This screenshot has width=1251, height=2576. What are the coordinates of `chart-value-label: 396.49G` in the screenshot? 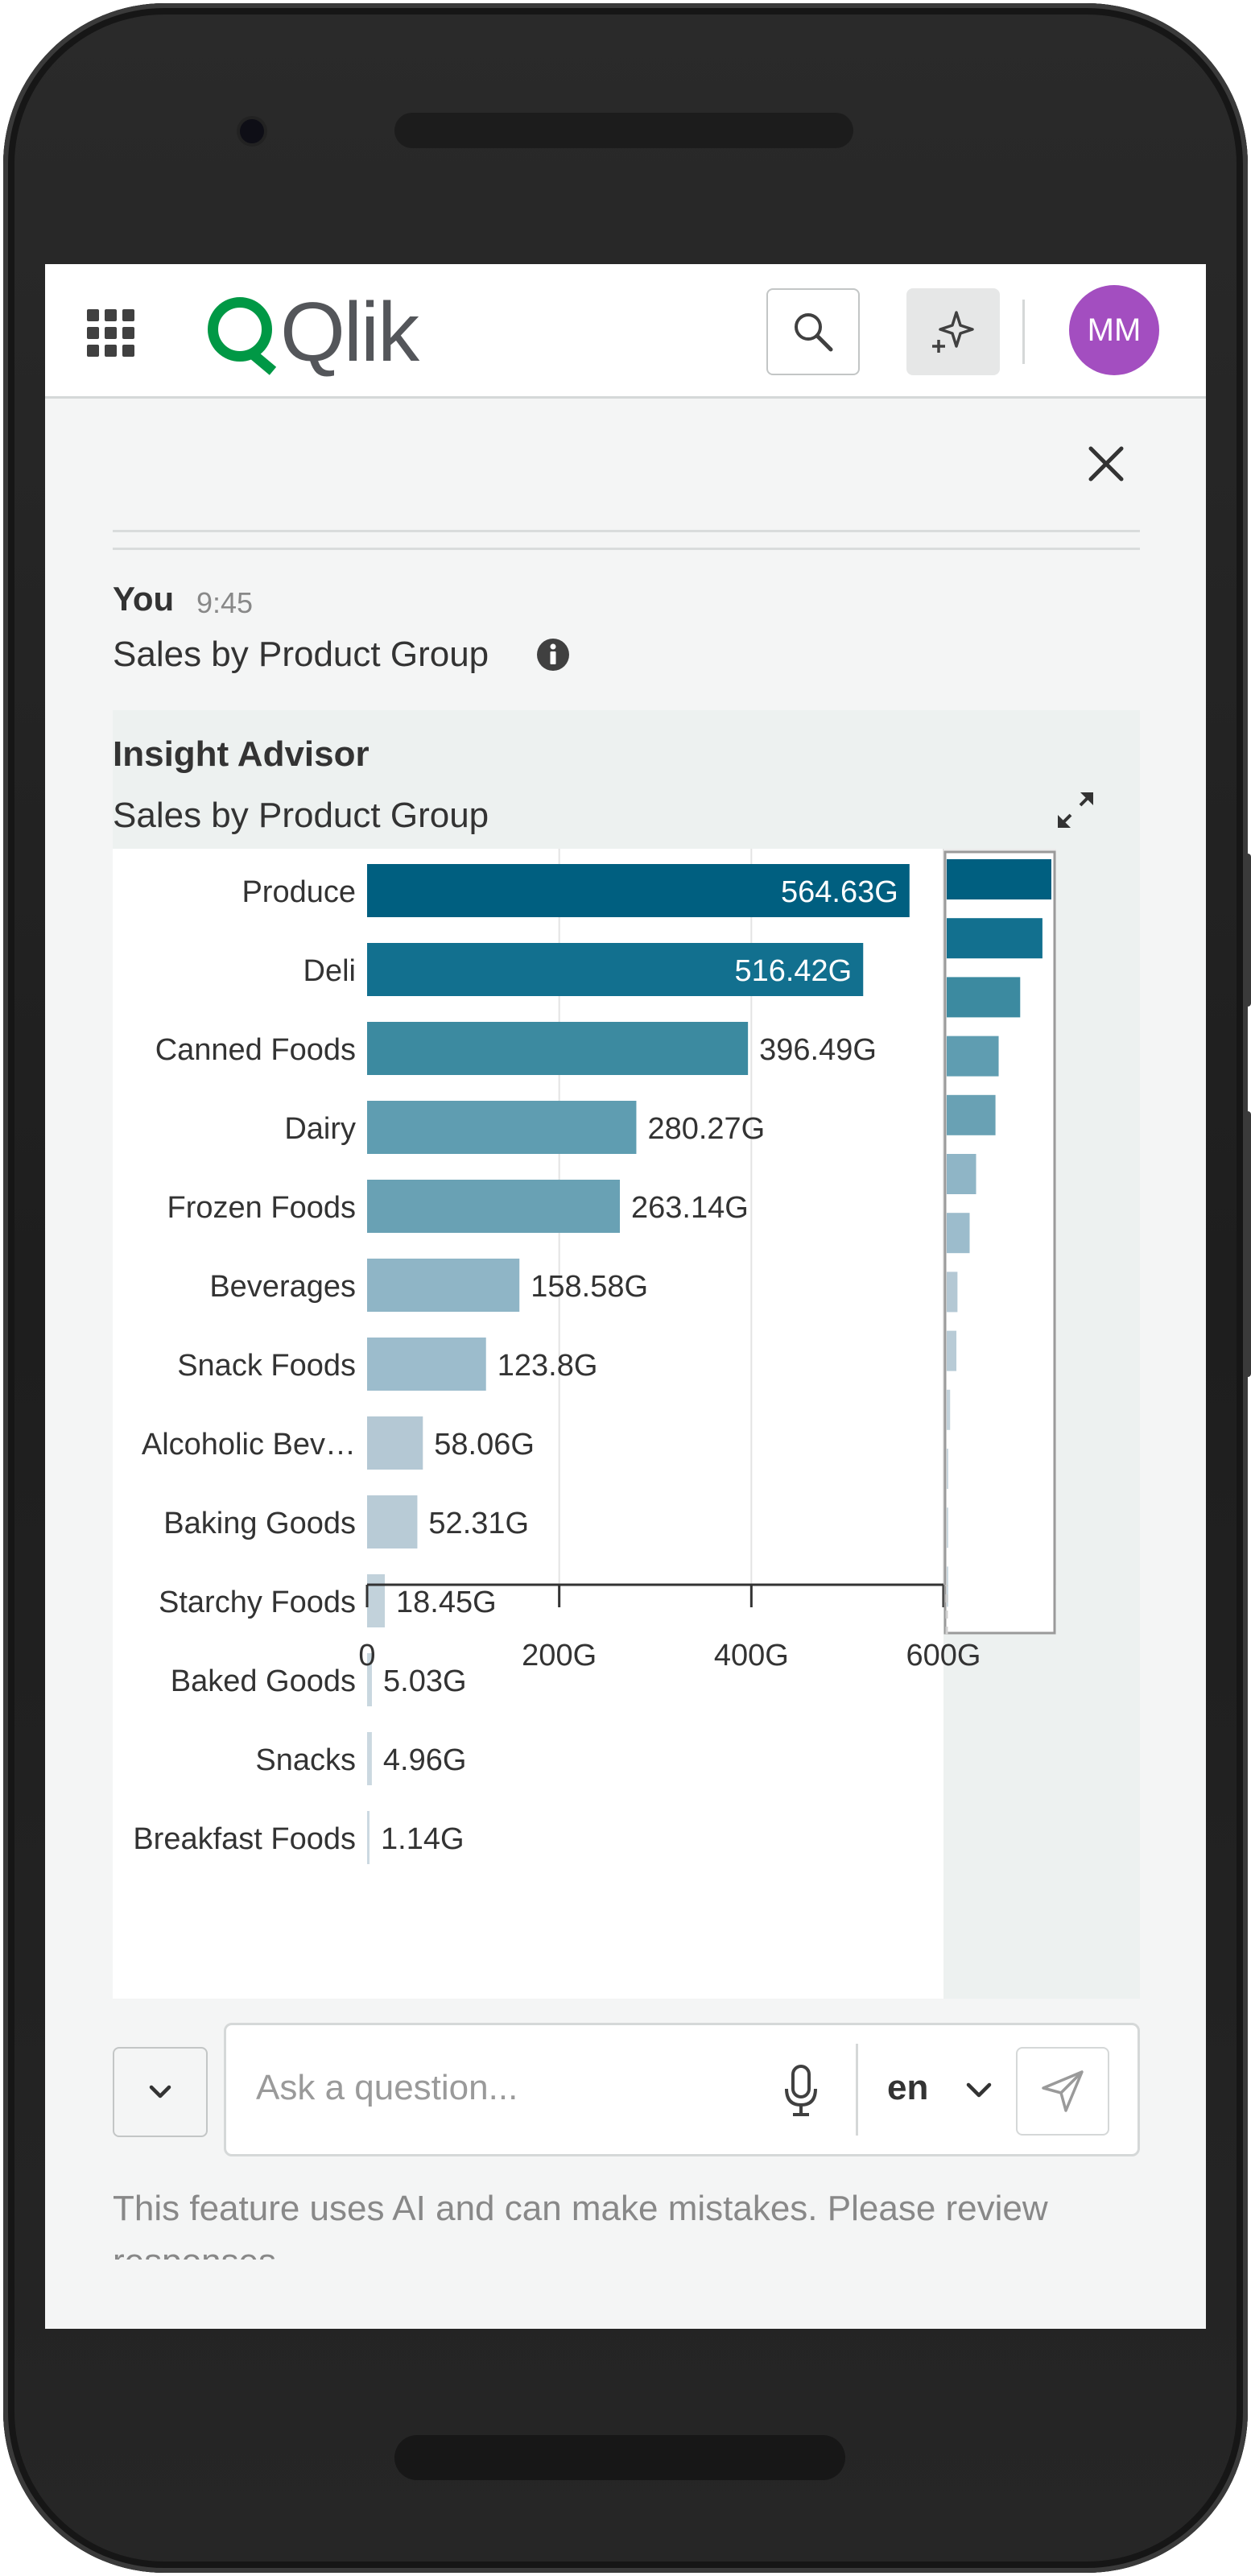 It's located at (818, 1050).